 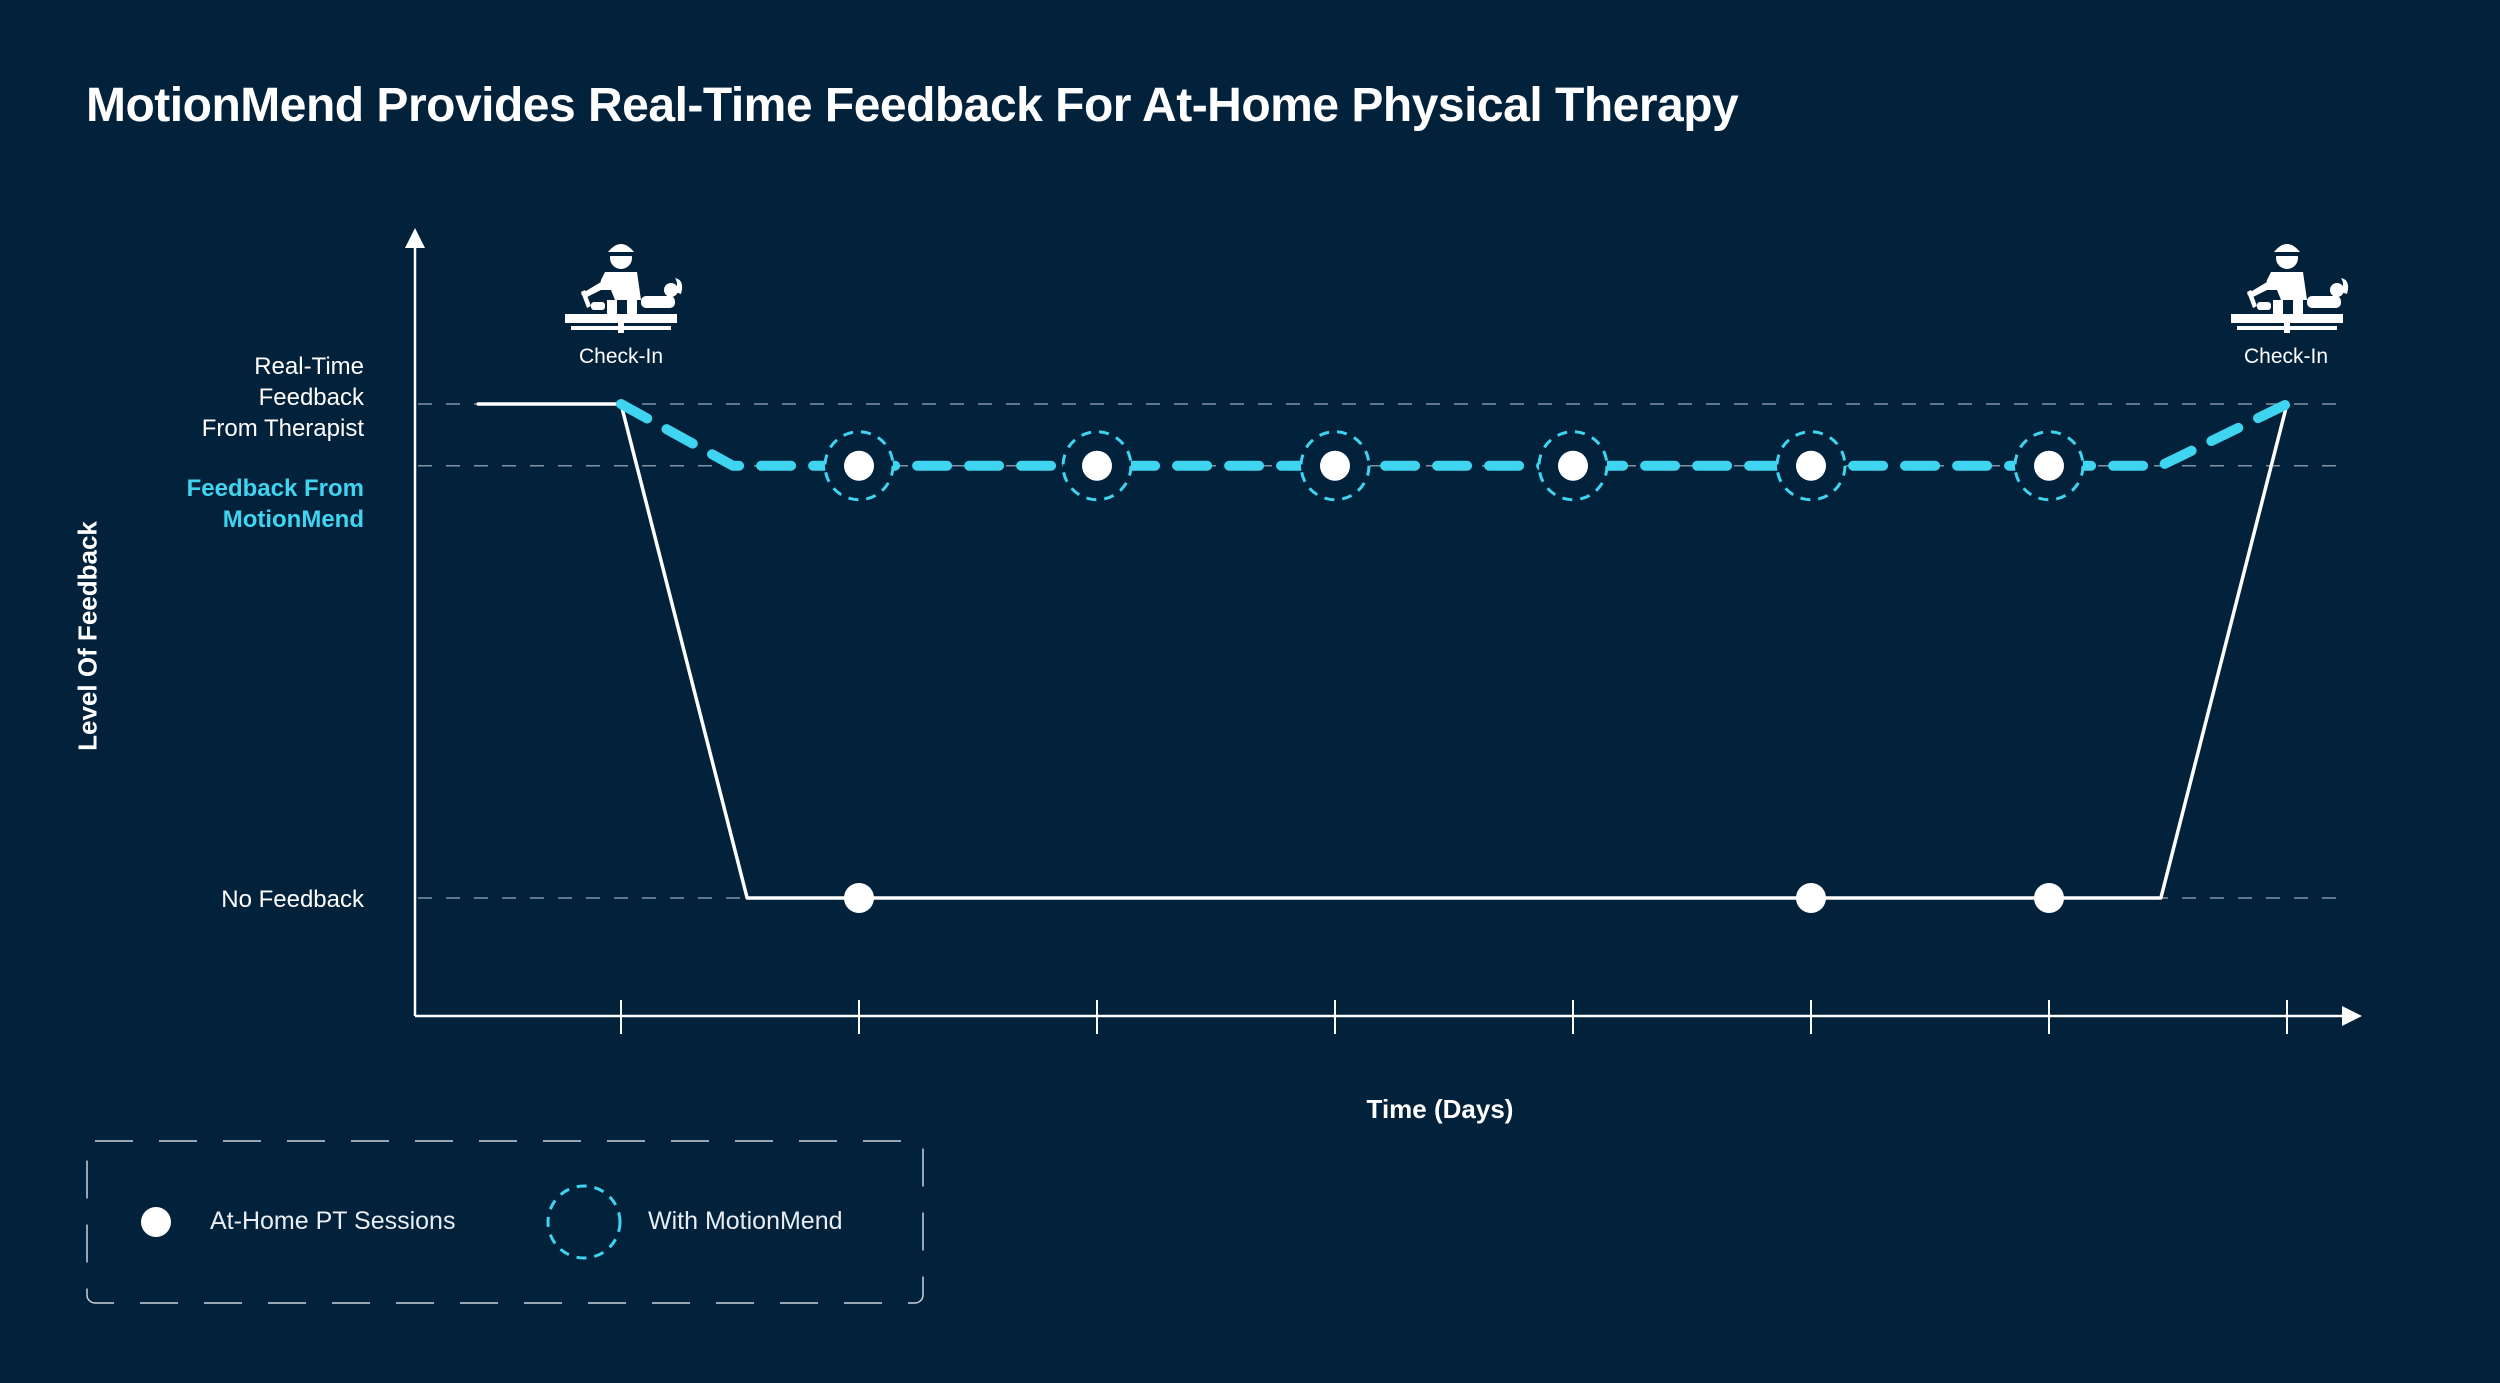 What do you see at coordinates (87, 636) in the screenshot?
I see `y-axis-label: Level Of Feedback` at bounding box center [87, 636].